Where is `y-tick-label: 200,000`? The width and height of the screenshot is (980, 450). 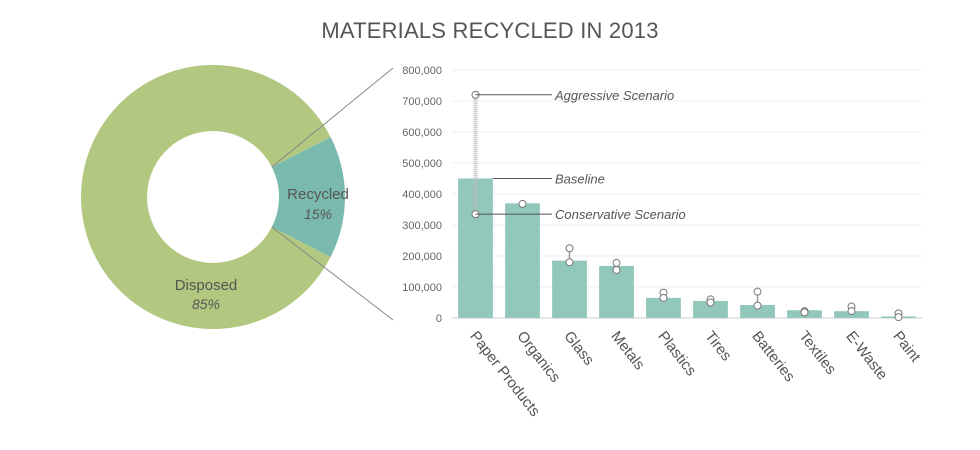 y-tick-label: 200,000 is located at coordinates (422, 257).